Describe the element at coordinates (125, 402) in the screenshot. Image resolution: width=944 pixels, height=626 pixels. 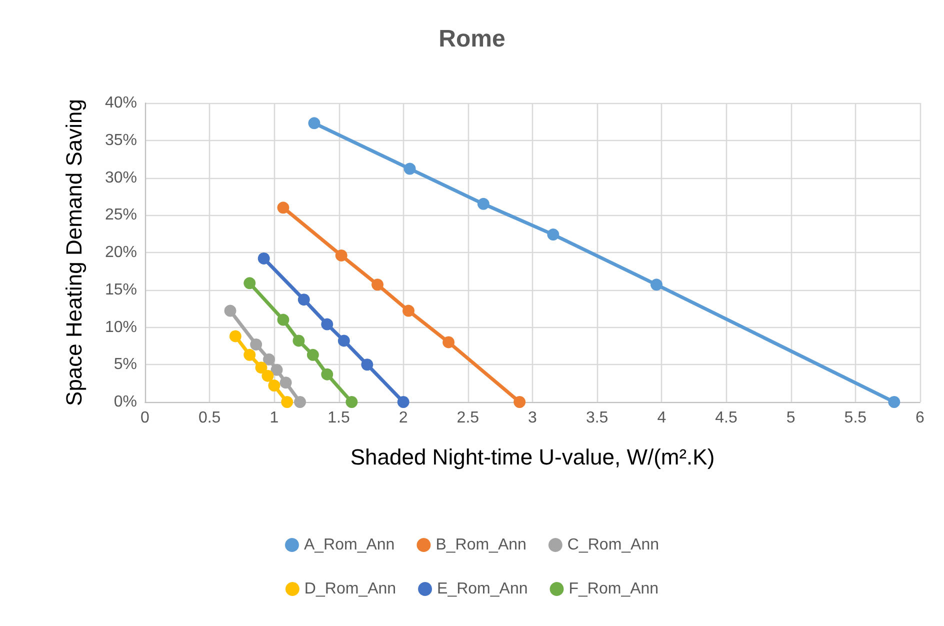
I see `y-tick-label: 0%` at that location.